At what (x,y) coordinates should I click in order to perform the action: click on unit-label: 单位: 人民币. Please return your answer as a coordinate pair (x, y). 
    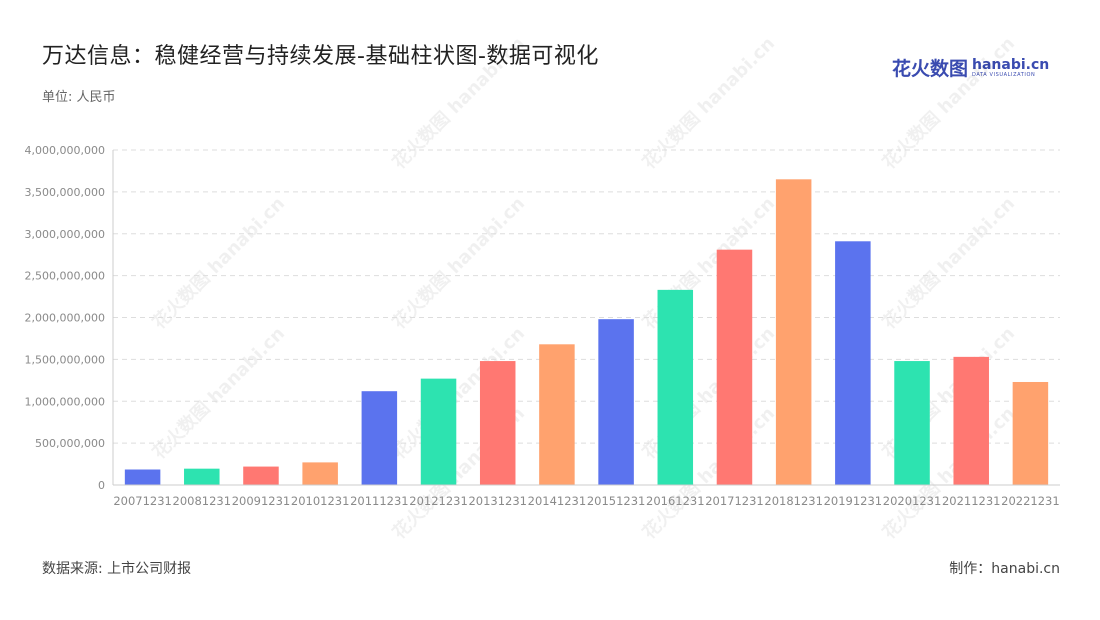
    Looking at the image, I should click on (79, 97).